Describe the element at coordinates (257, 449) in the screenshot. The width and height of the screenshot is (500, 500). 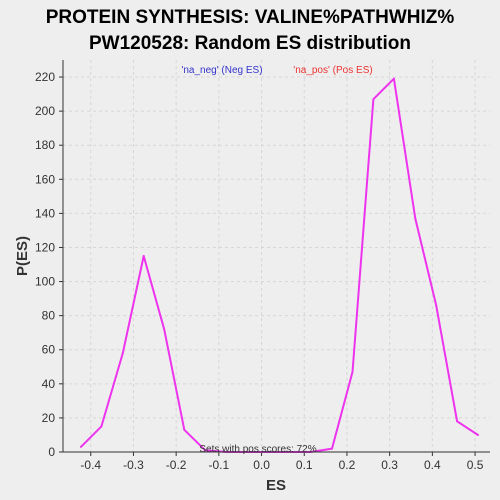
I see `pos-score-annotation: Sets with pos scores: 72%` at that location.